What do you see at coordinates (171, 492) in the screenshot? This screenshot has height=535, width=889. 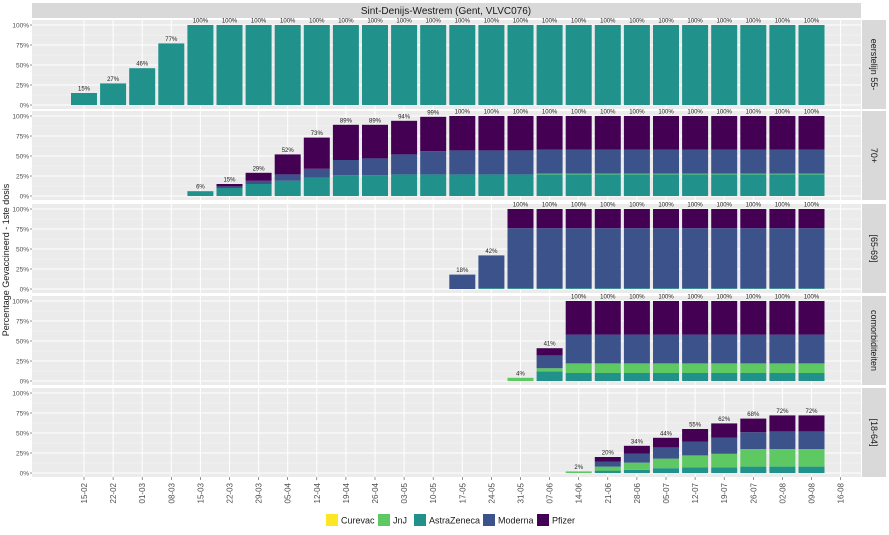 I see `x-tick-label: 08-03` at bounding box center [171, 492].